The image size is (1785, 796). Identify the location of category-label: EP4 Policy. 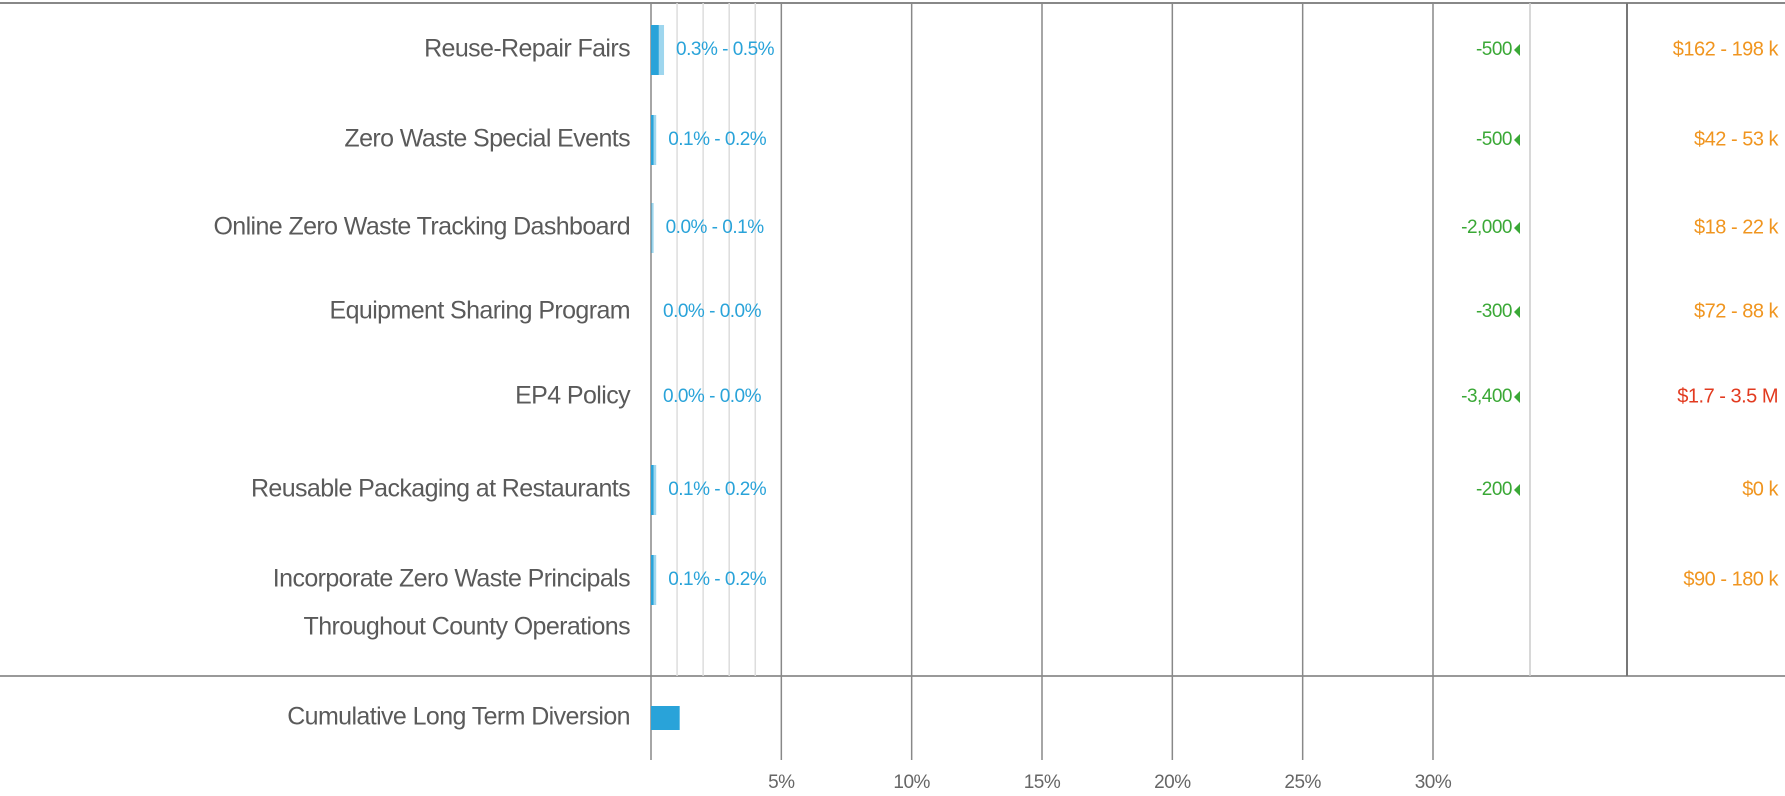
(573, 396).